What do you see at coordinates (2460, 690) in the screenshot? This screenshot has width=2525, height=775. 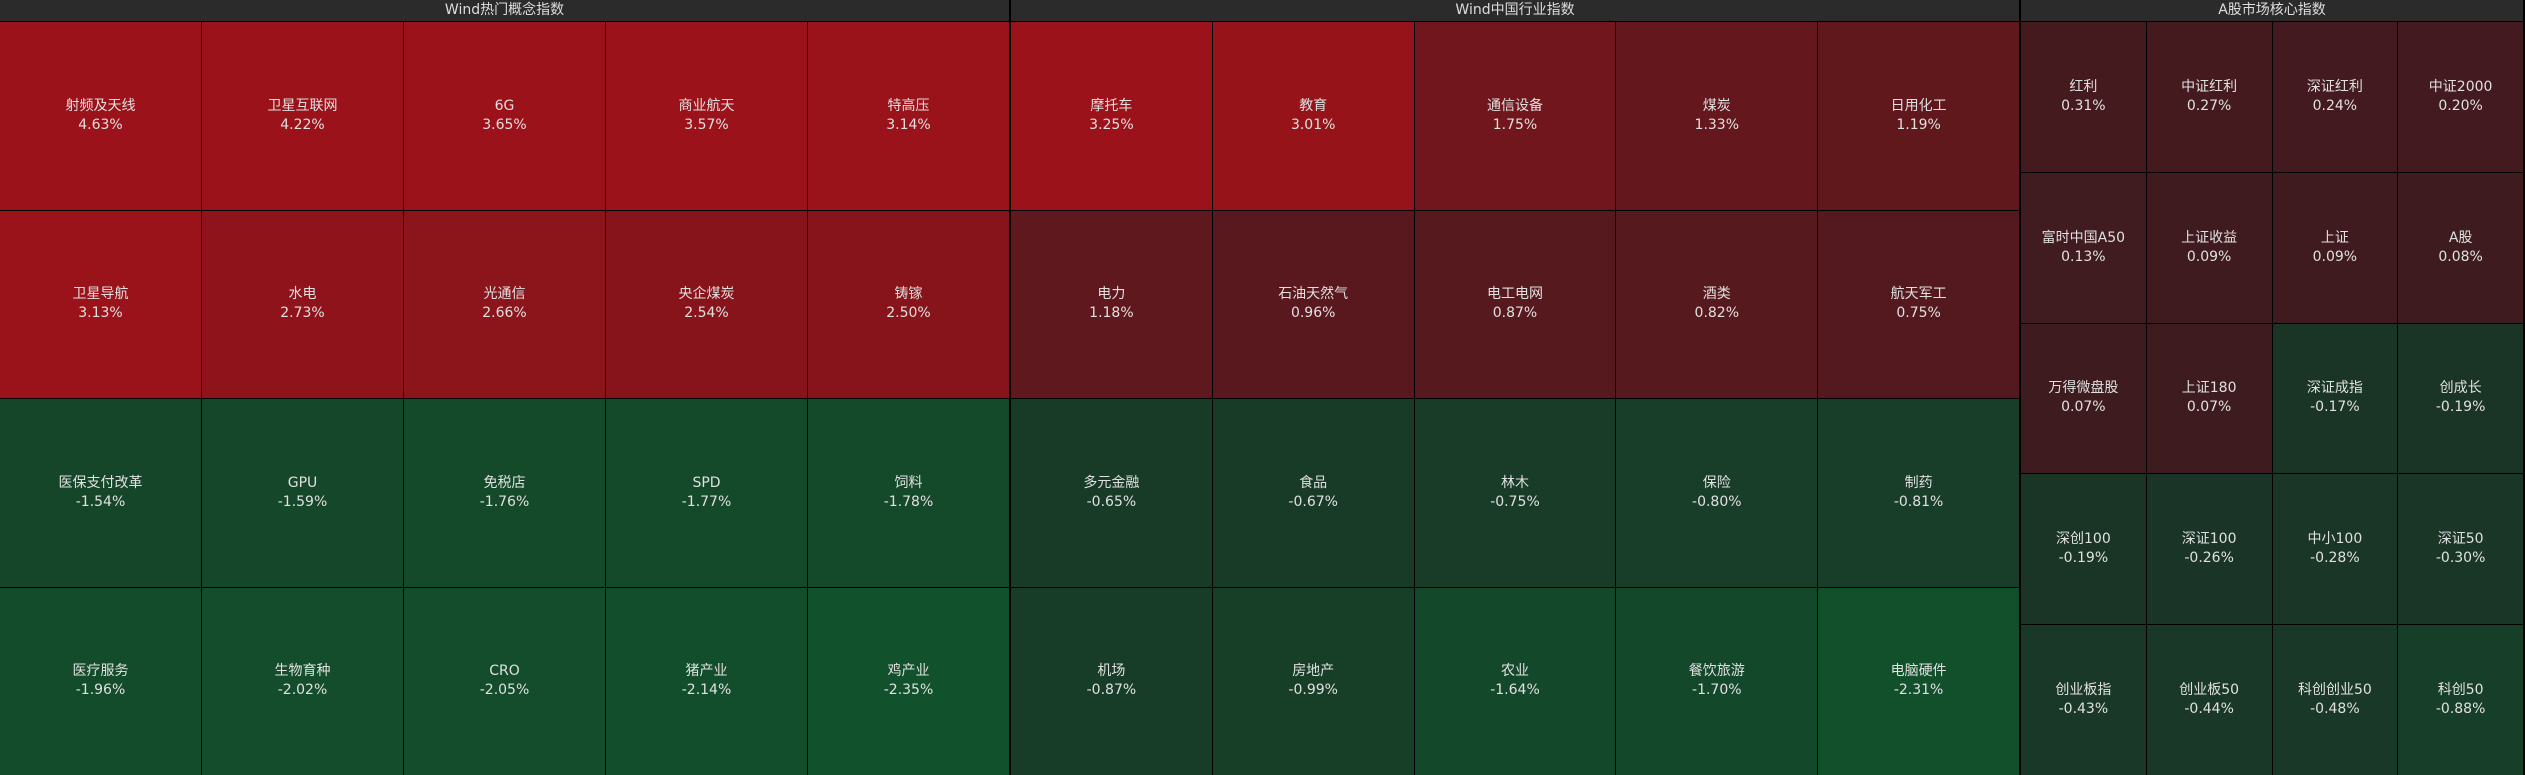 I see `cell-name: 科创50` at bounding box center [2460, 690].